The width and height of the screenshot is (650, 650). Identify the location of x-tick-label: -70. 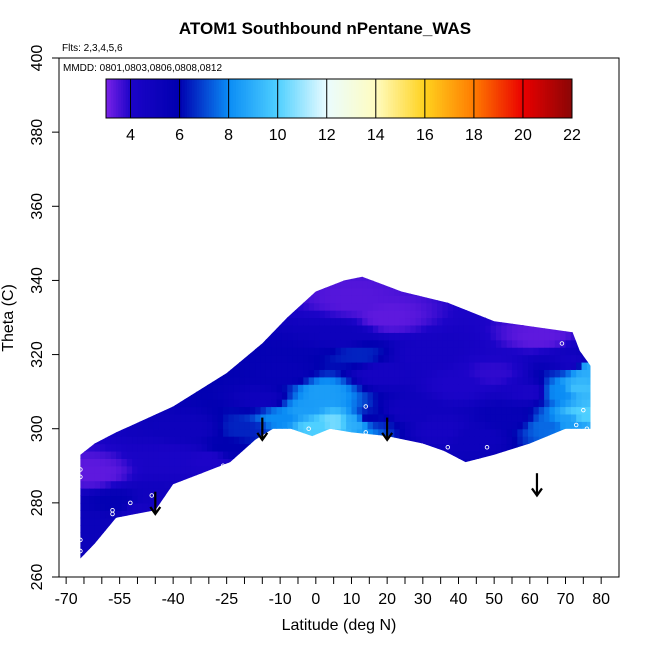
(66, 599).